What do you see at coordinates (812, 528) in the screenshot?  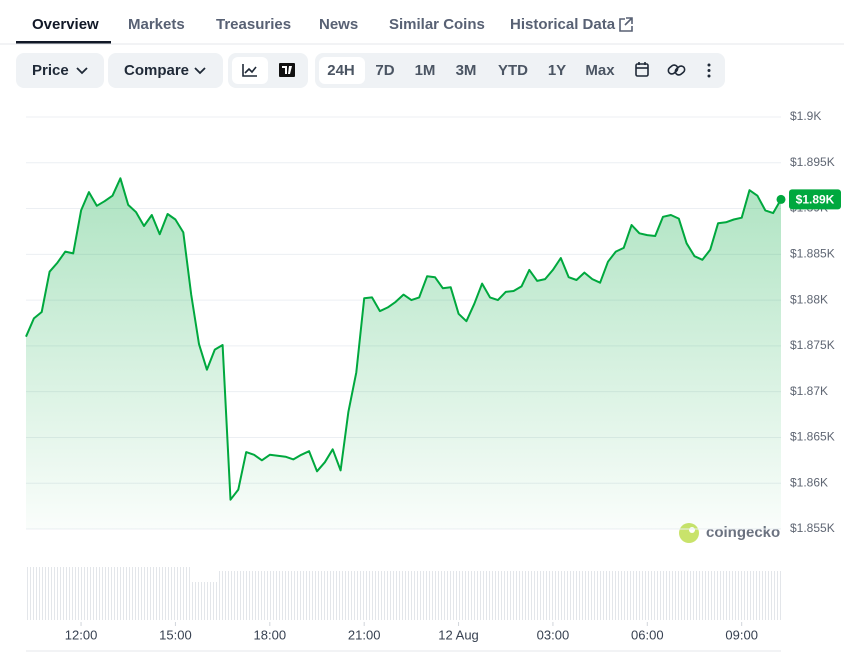 I see `y-tick-label: $1.855K` at bounding box center [812, 528].